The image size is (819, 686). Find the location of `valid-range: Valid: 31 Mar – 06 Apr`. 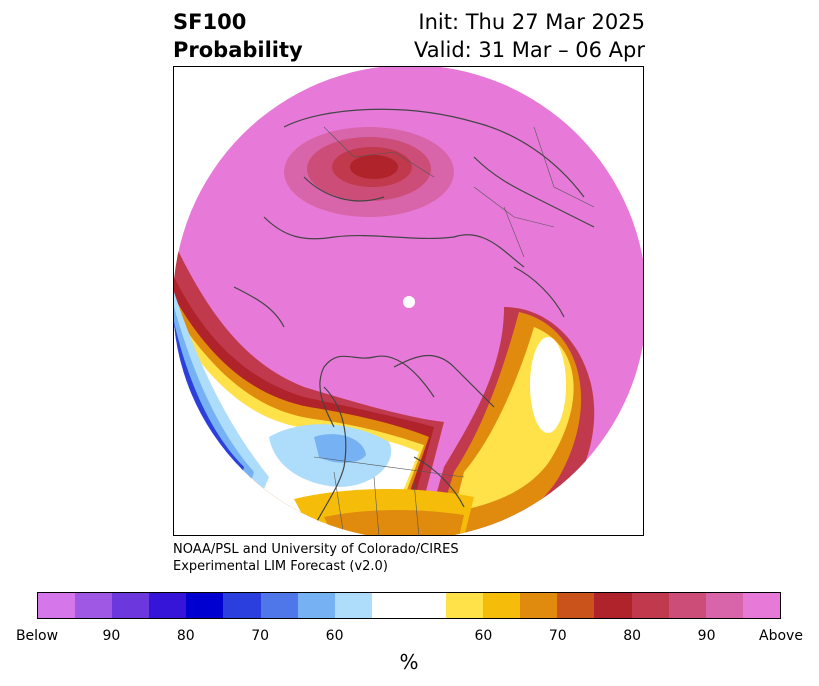

valid-range: Valid: 31 Mar – 06 Apr is located at coordinates (529, 50).